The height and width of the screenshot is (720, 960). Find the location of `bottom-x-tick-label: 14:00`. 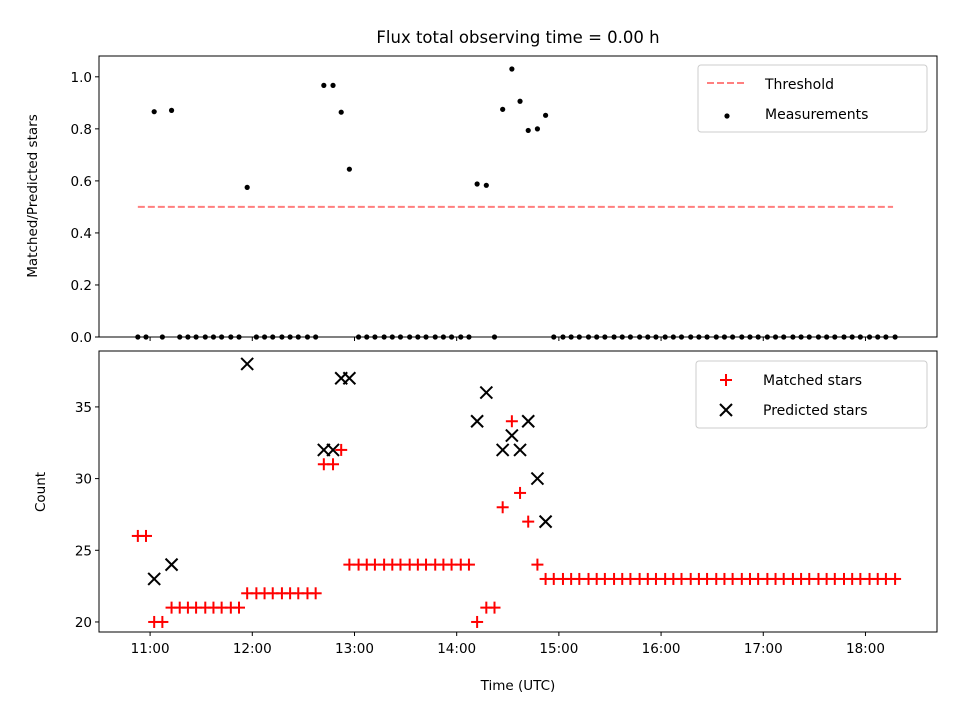

bottom-x-tick-label: 14:00 is located at coordinates (456, 649).